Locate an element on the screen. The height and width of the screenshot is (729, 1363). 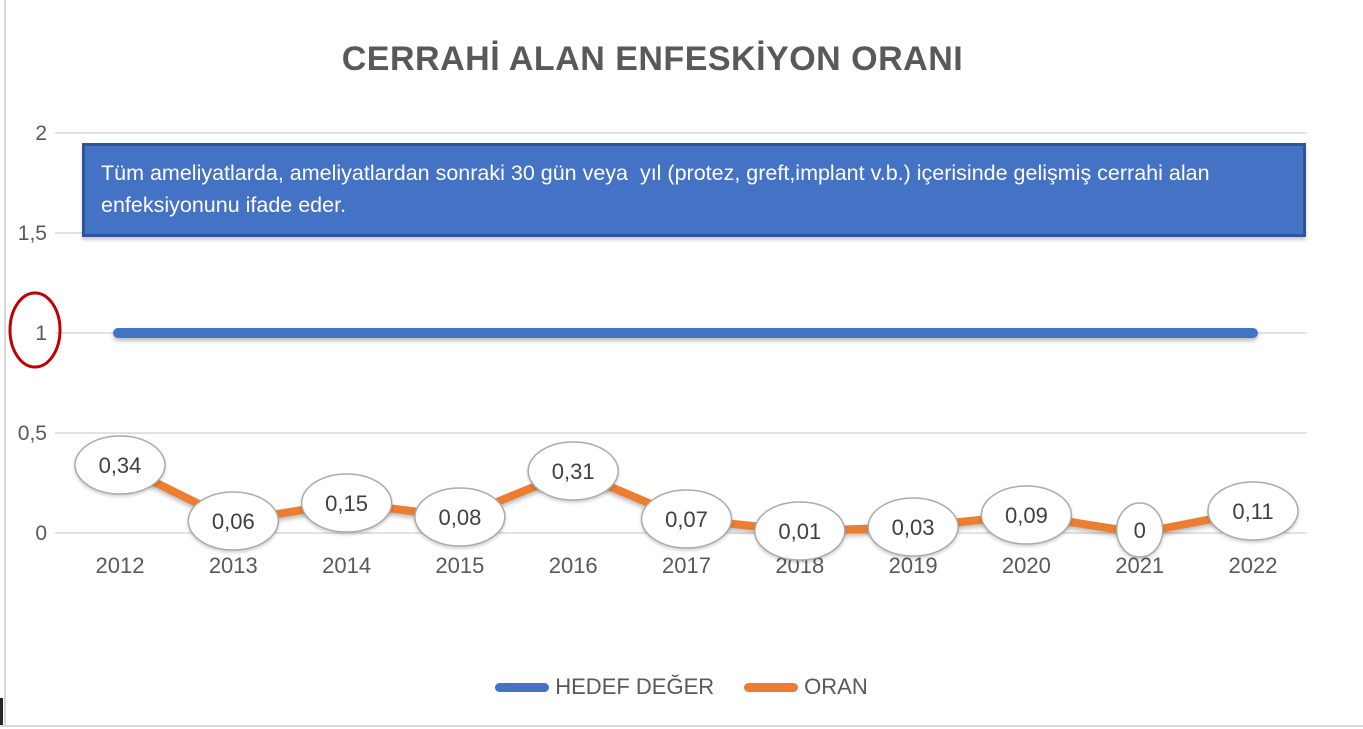
y-axis-tick-label: 2 is located at coordinates (41, 133).